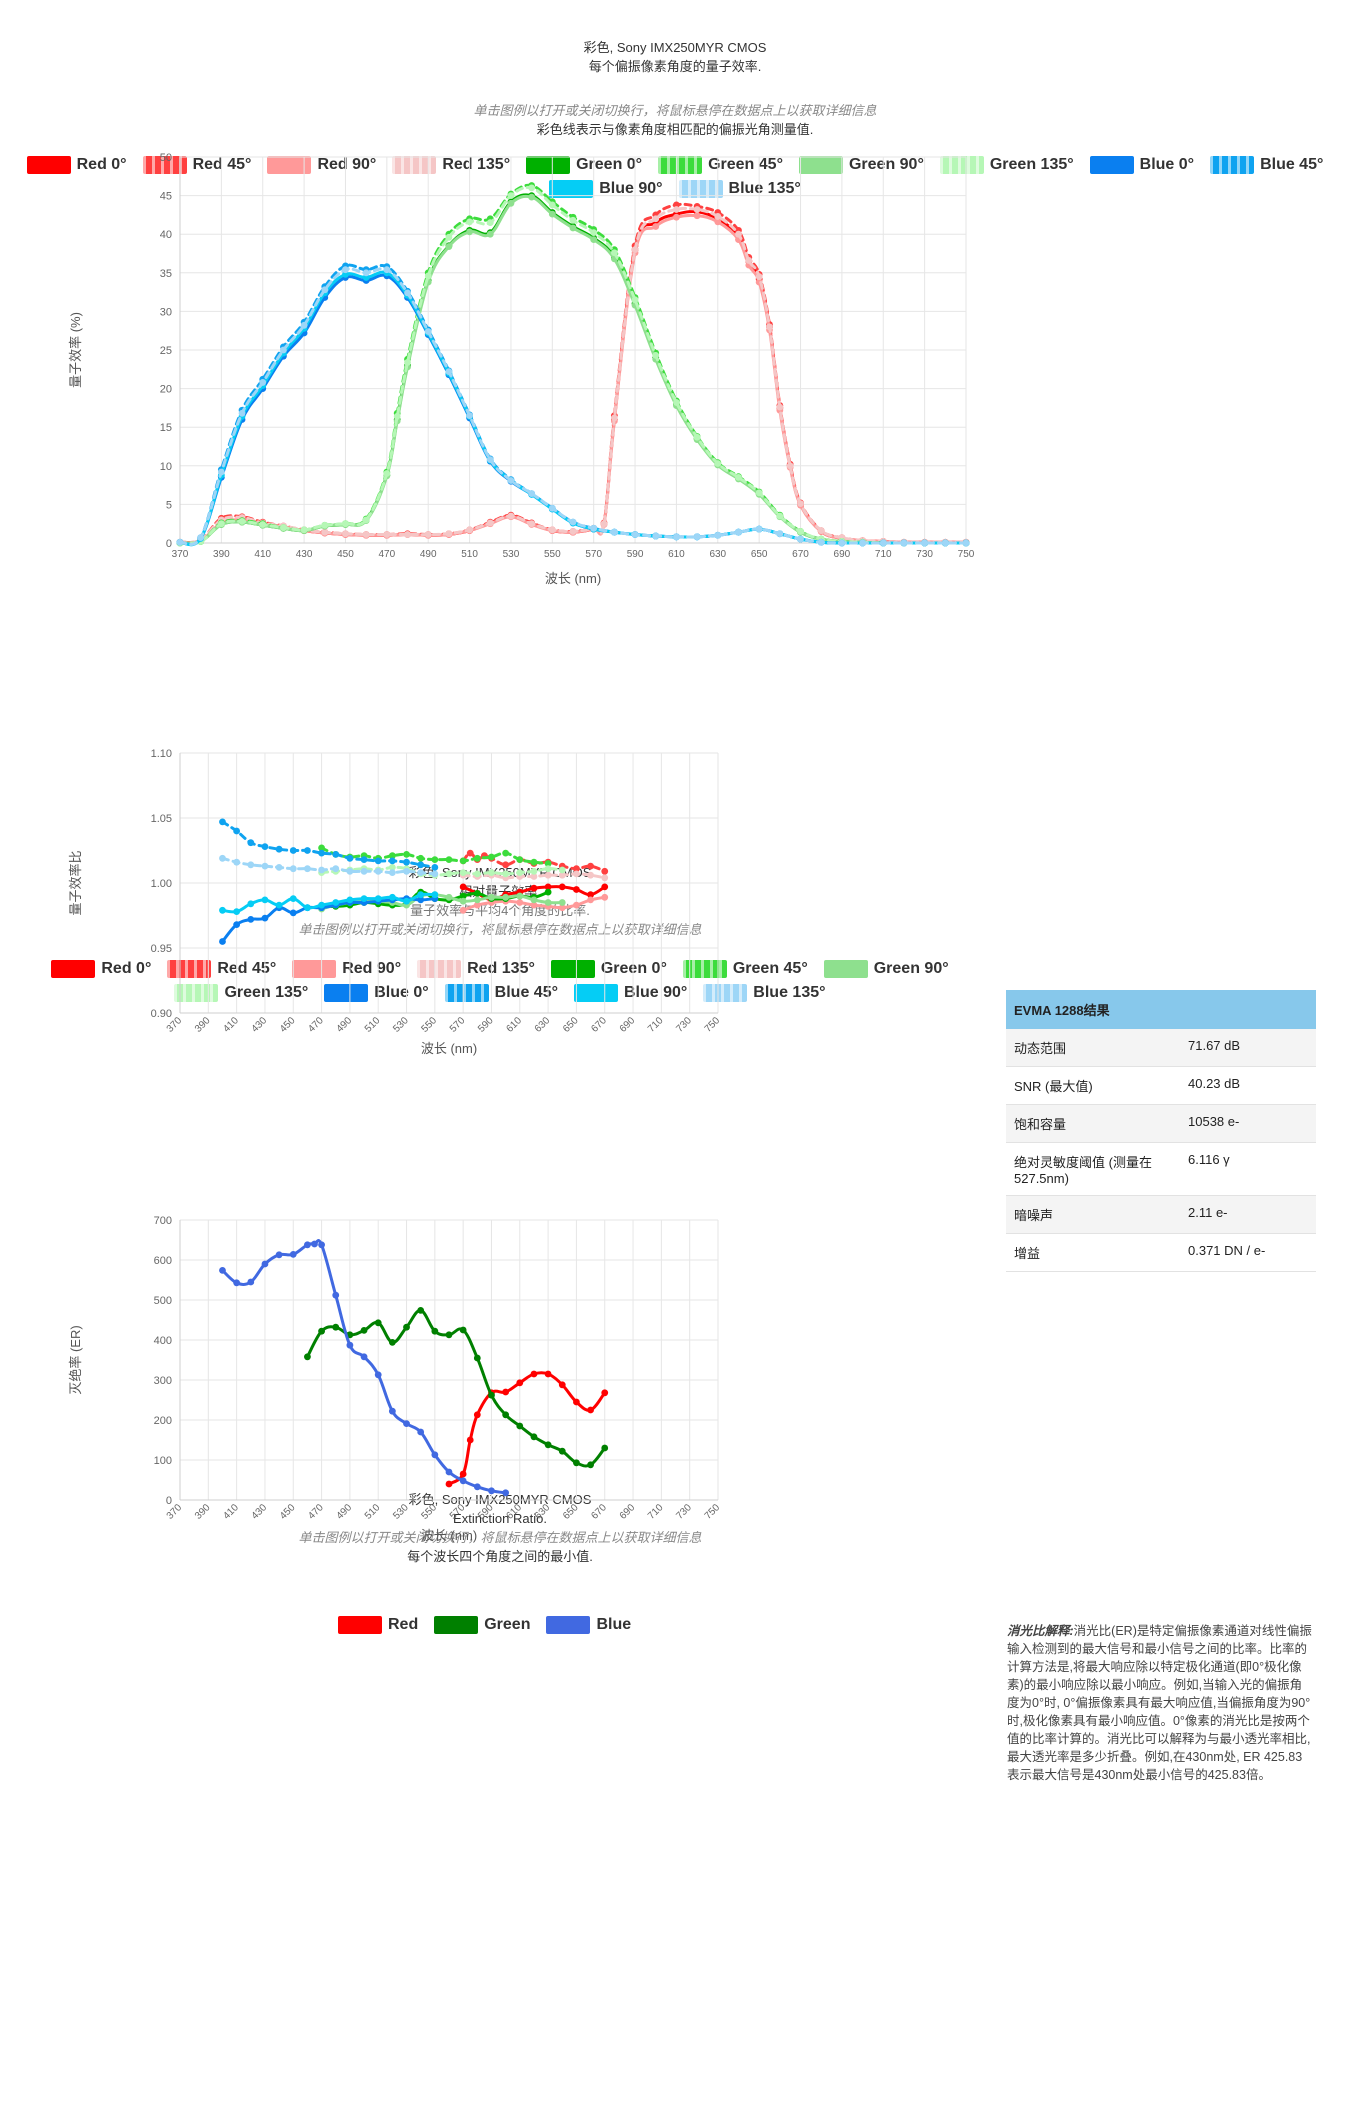  What do you see at coordinates (1161, 1048) in the screenshot?
I see `evma-row: 动态范围 71.67 dB` at bounding box center [1161, 1048].